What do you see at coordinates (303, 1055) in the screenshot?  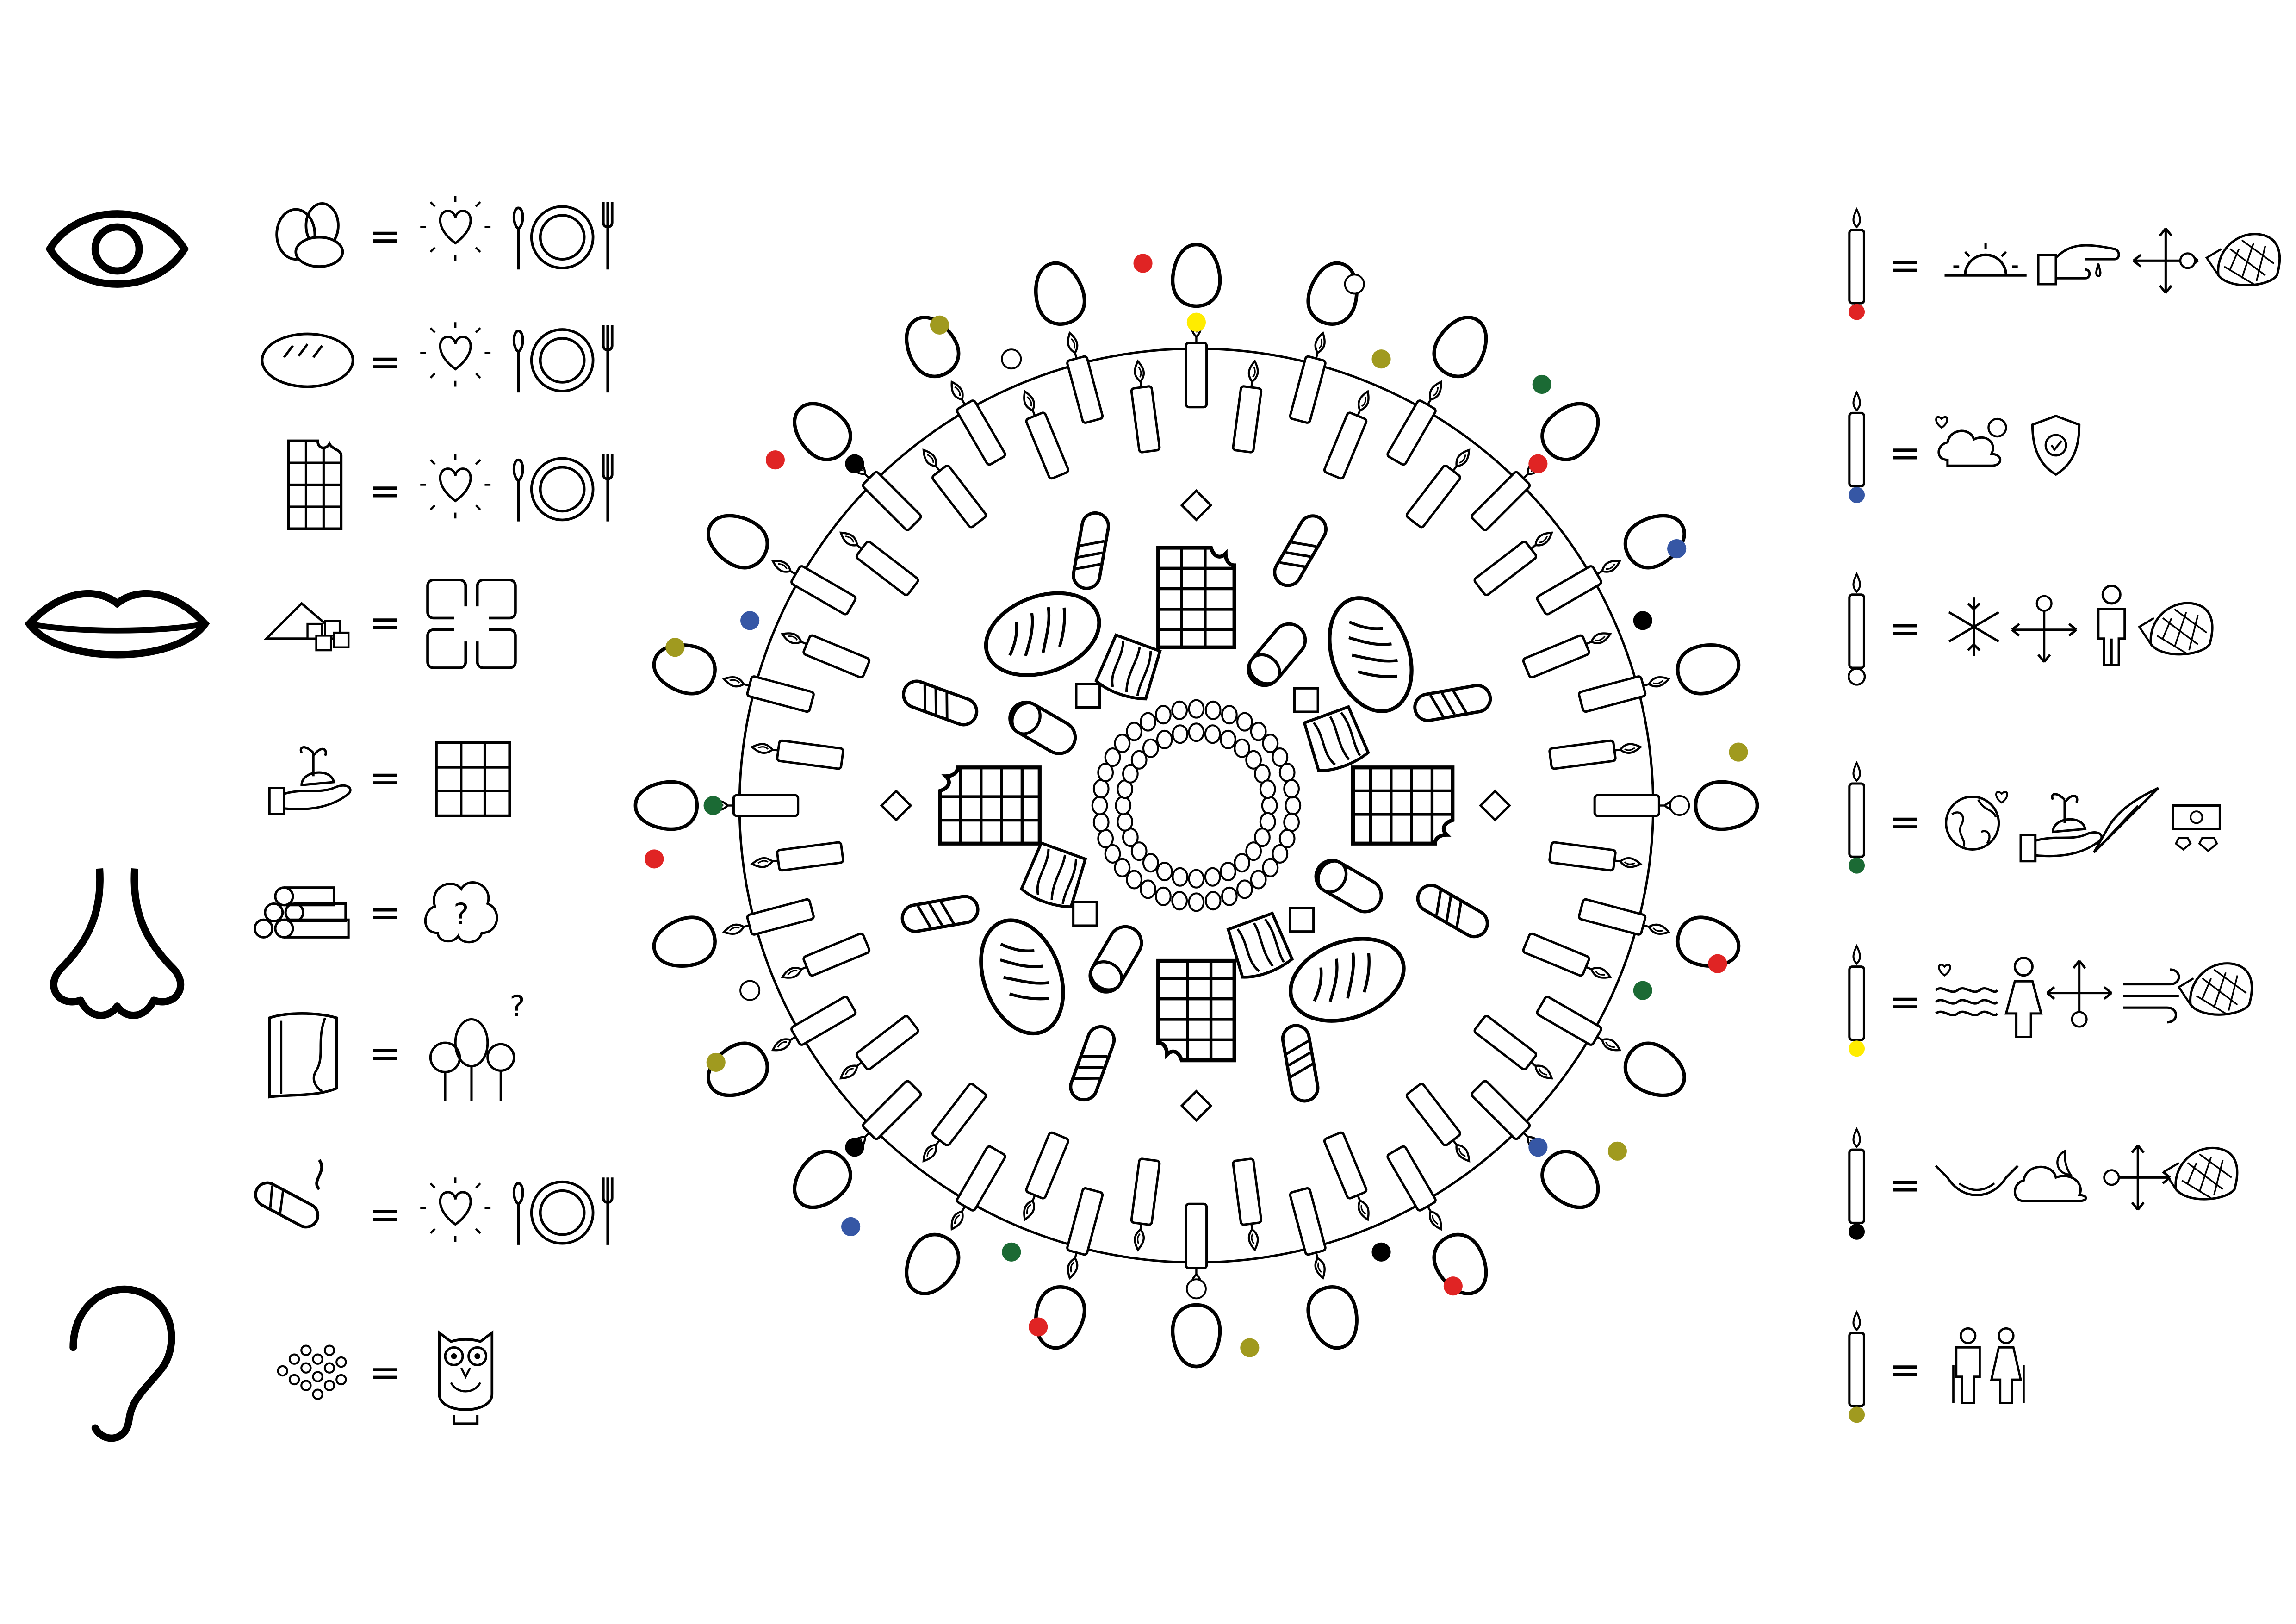 I see `bark-icon` at bounding box center [303, 1055].